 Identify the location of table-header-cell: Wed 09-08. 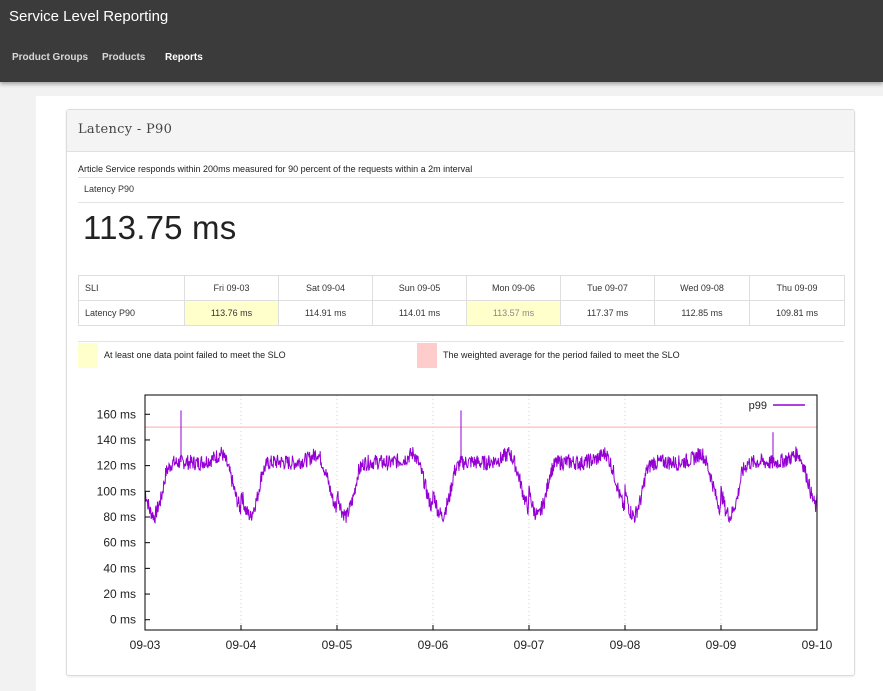
(702, 288).